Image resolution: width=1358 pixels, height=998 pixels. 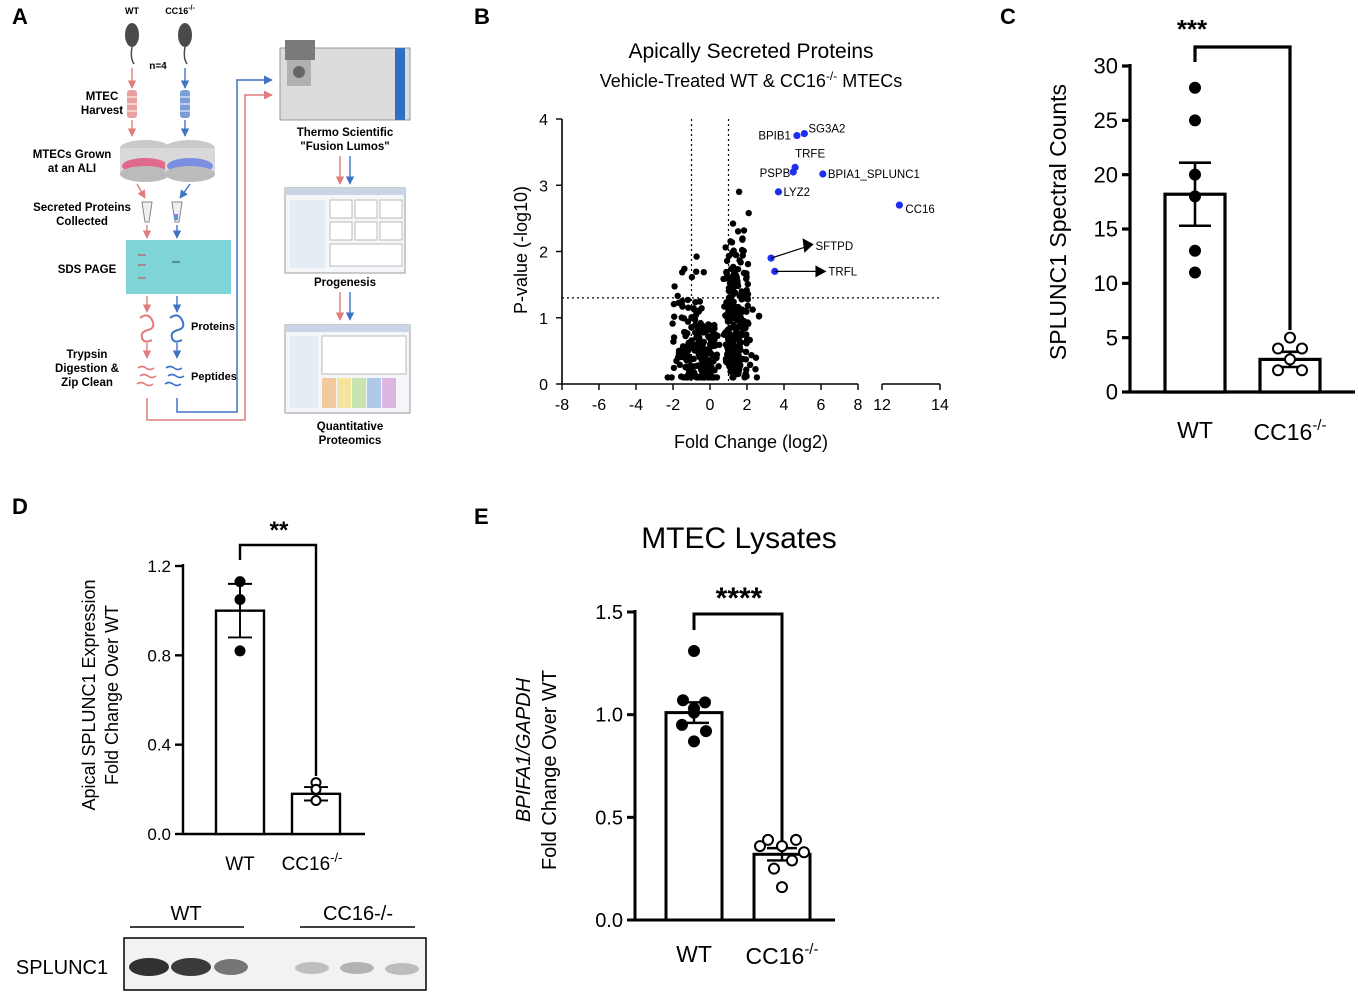 What do you see at coordinates (72, 169) in the screenshot?
I see `step-grown-l2: at an ALI` at bounding box center [72, 169].